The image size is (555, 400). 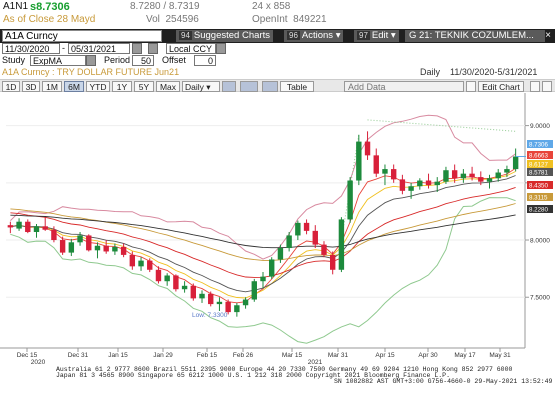 What do you see at coordinates (78, 355) in the screenshot?
I see `x-tick-label: Dec 31` at bounding box center [78, 355].